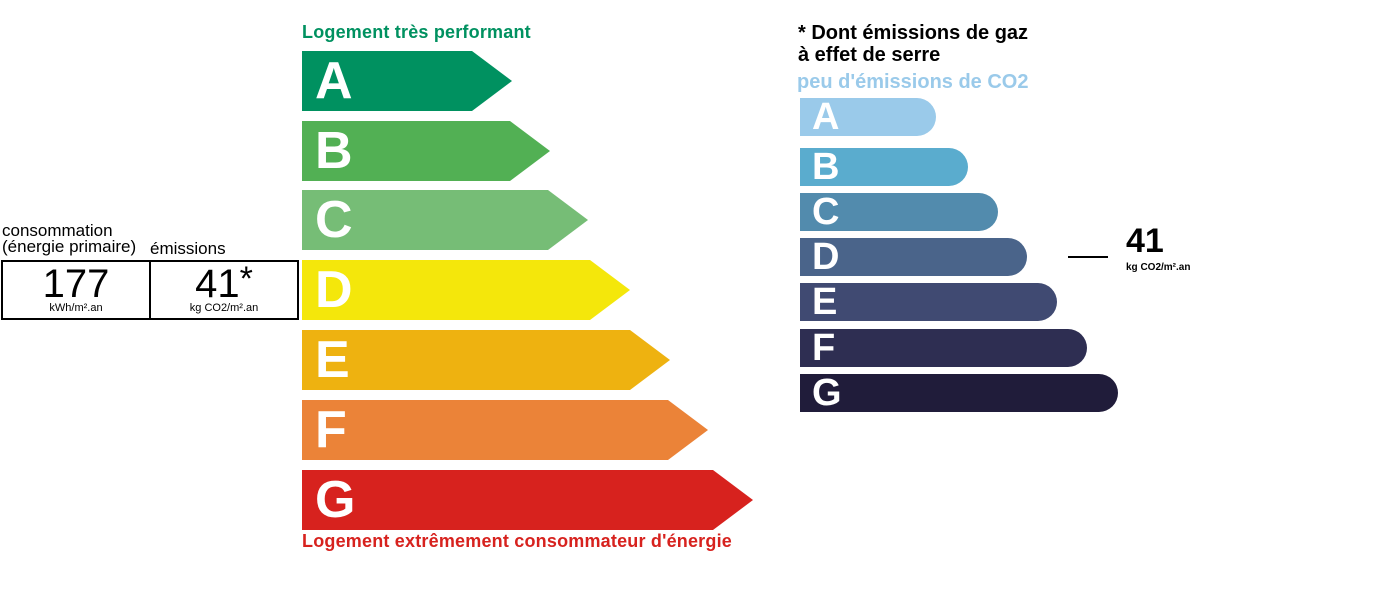 The image size is (1400, 600). Describe the element at coordinates (57, 230) in the screenshot. I see `consumption-label-line1: consommation` at that location.